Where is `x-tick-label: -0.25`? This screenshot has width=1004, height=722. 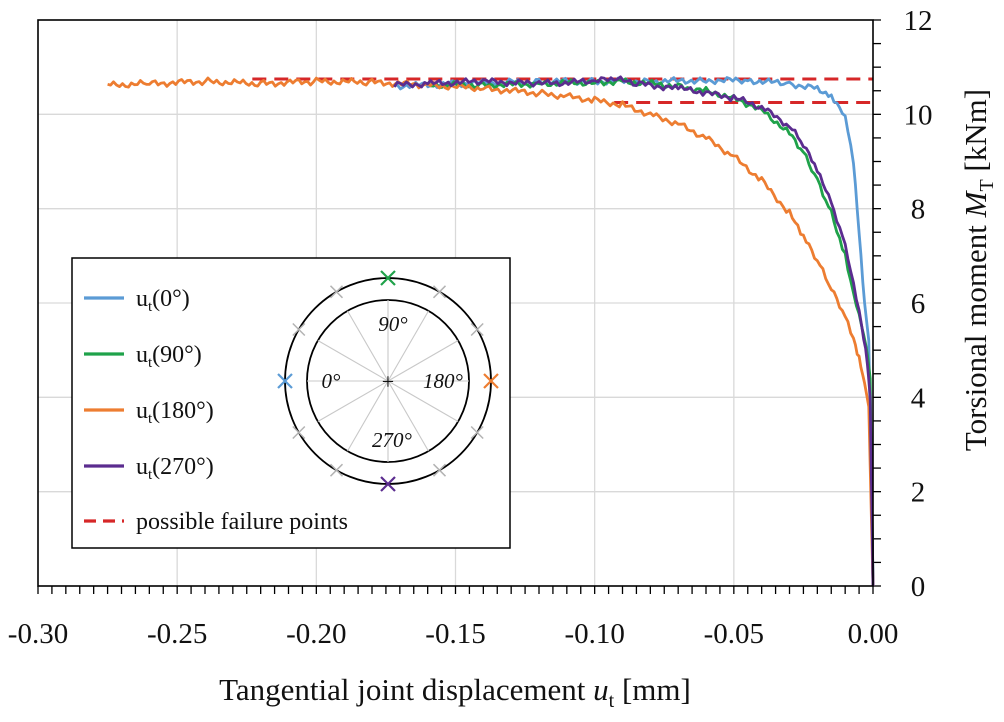
x-tick-label: -0.25 is located at coordinates (177, 634).